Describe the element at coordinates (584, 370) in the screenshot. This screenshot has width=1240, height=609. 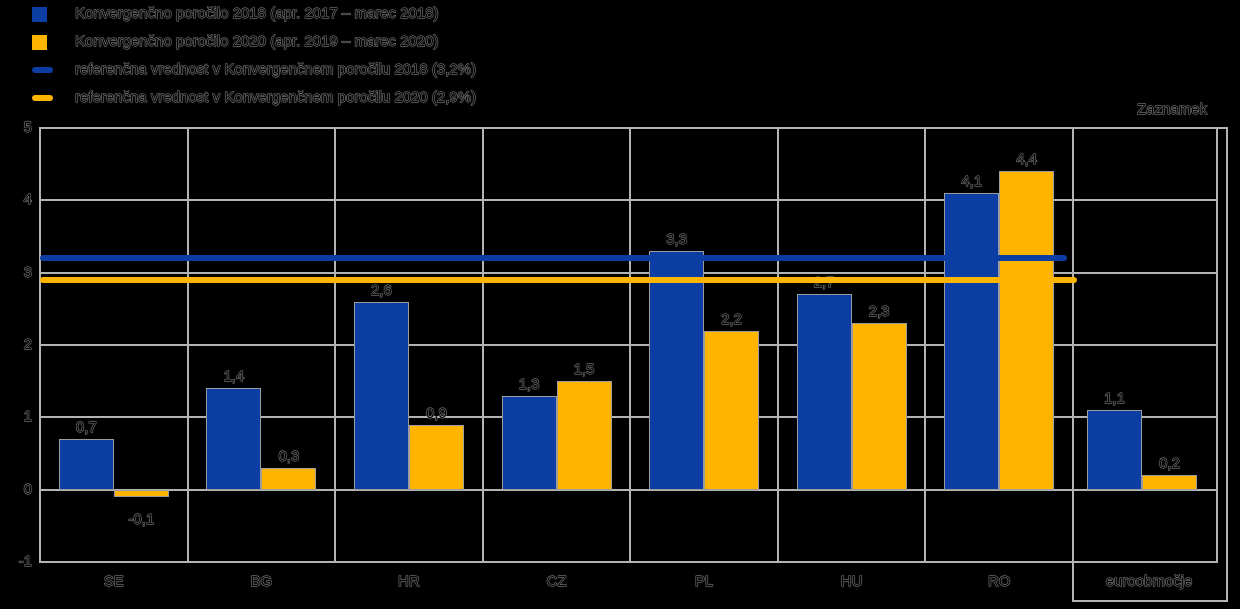
I see `bar-value-label: 1,5` at that location.